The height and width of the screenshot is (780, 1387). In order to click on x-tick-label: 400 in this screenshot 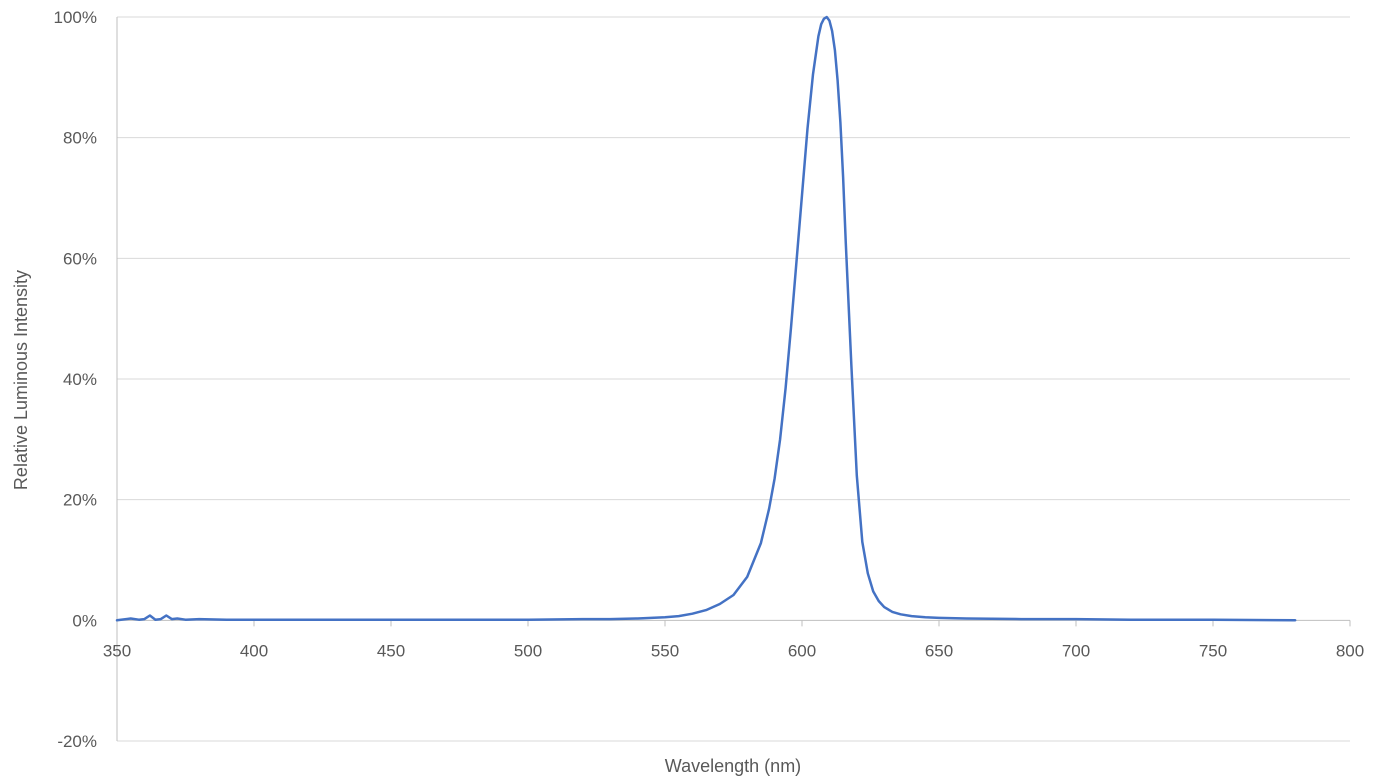, I will do `click(254, 650)`.